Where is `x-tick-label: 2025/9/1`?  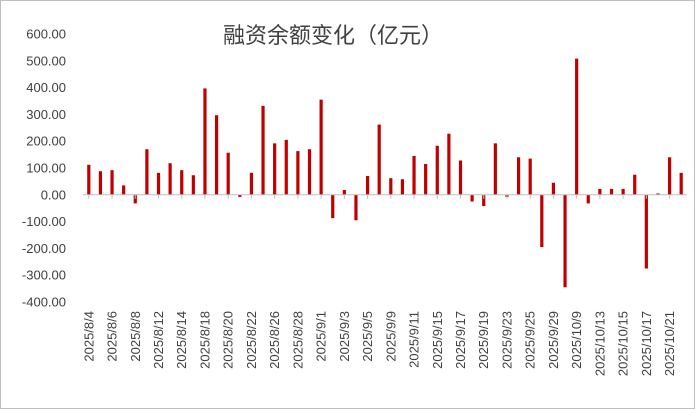
x-tick-label: 2025/9/1 is located at coordinates (321, 336).